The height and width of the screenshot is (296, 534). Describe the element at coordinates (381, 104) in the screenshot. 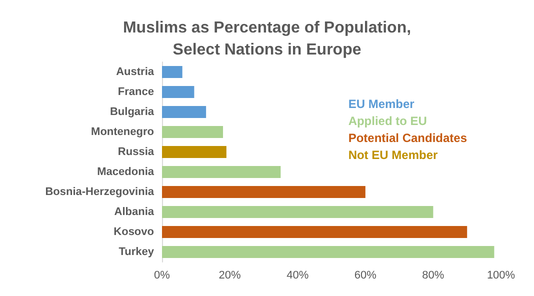

I see `text: EU Member` at that location.